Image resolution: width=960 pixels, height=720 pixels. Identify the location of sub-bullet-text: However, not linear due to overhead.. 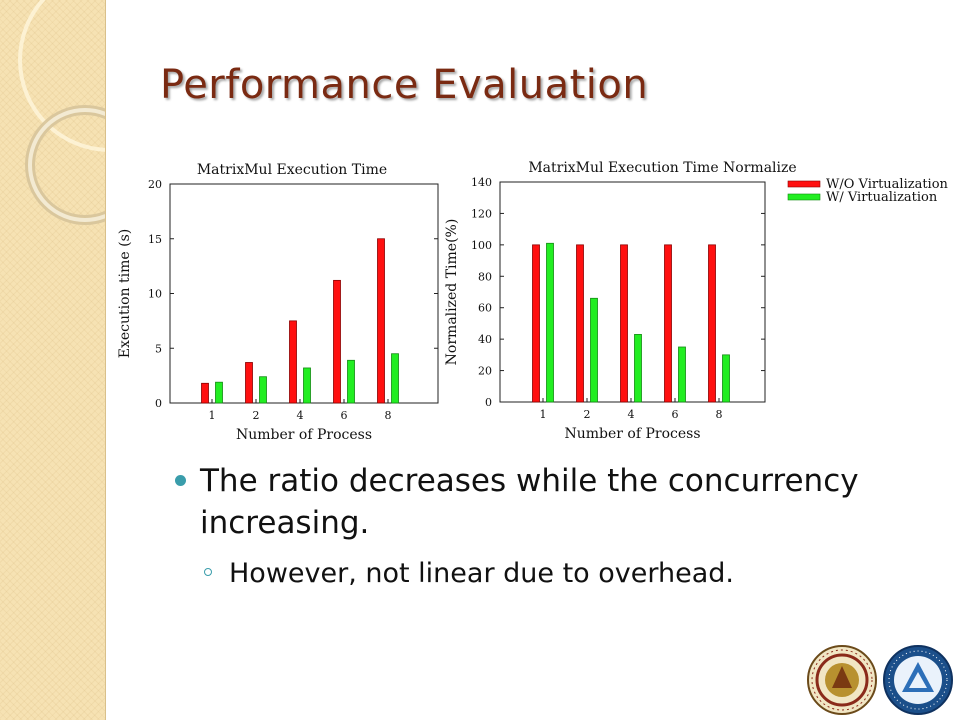
(481, 573).